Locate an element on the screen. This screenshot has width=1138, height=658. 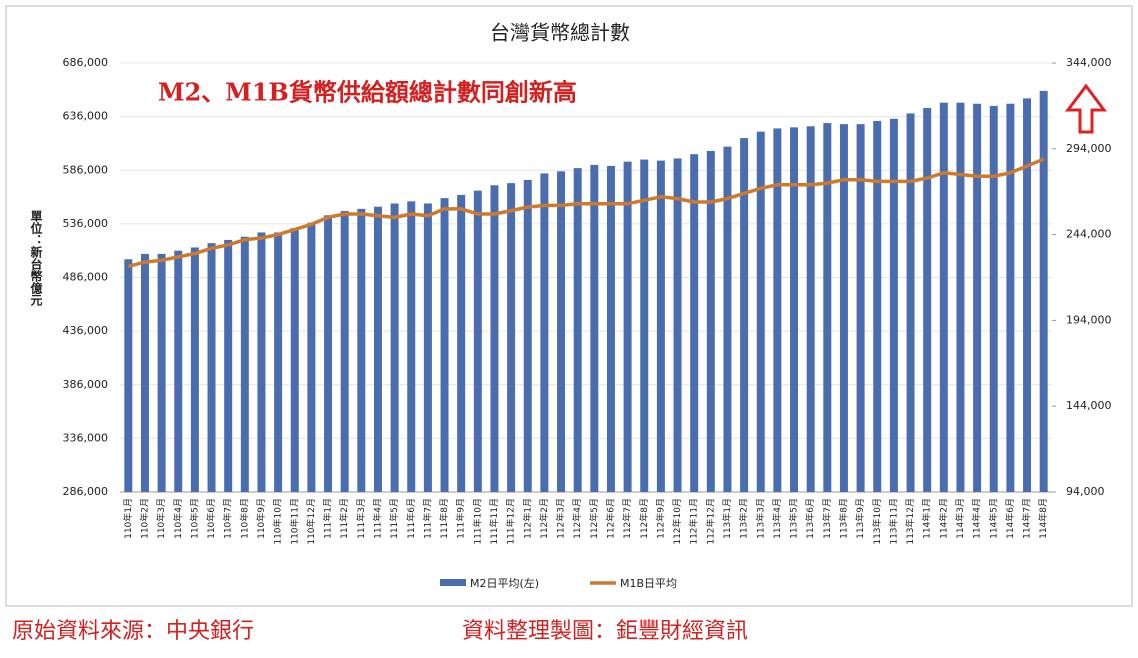
x-tick-label: 111年2月 is located at coordinates (344, 518).